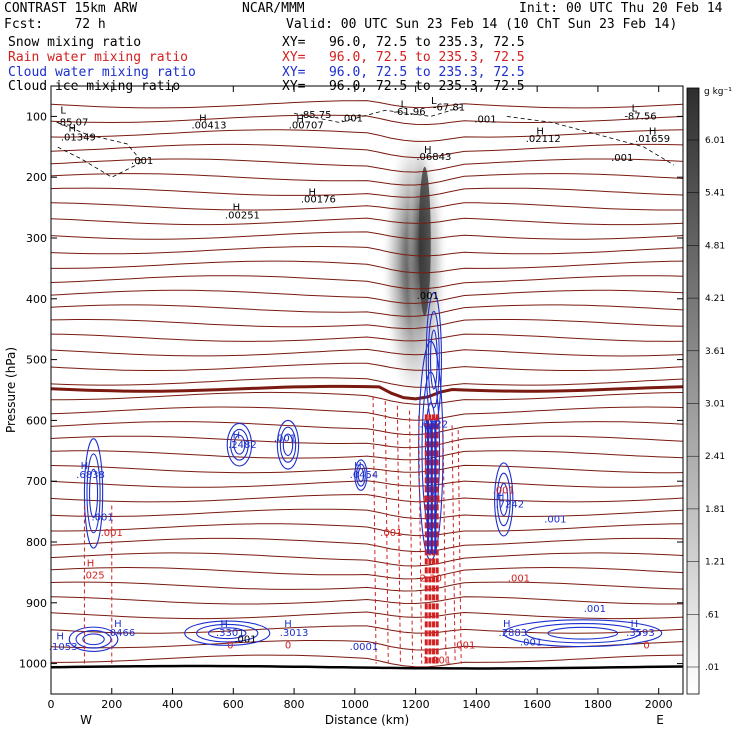  Describe the element at coordinates (434, 425) in the screenshot. I see `cloud-water-label: .6322` at that location.